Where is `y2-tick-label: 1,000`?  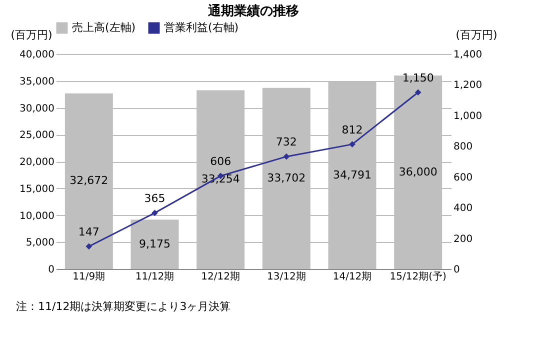
y2-tick-label: 1,000 is located at coordinates (468, 116).